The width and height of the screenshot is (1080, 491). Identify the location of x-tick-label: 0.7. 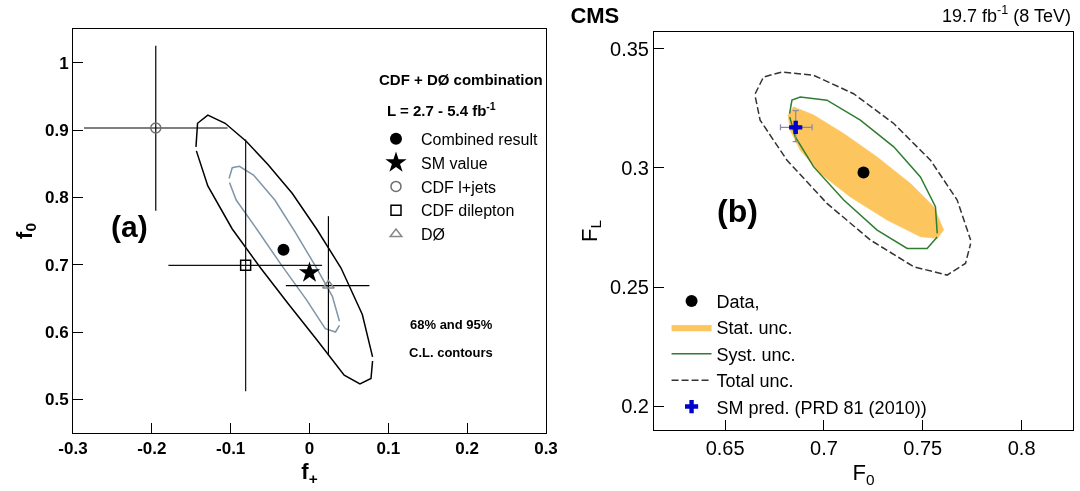
(824, 448).